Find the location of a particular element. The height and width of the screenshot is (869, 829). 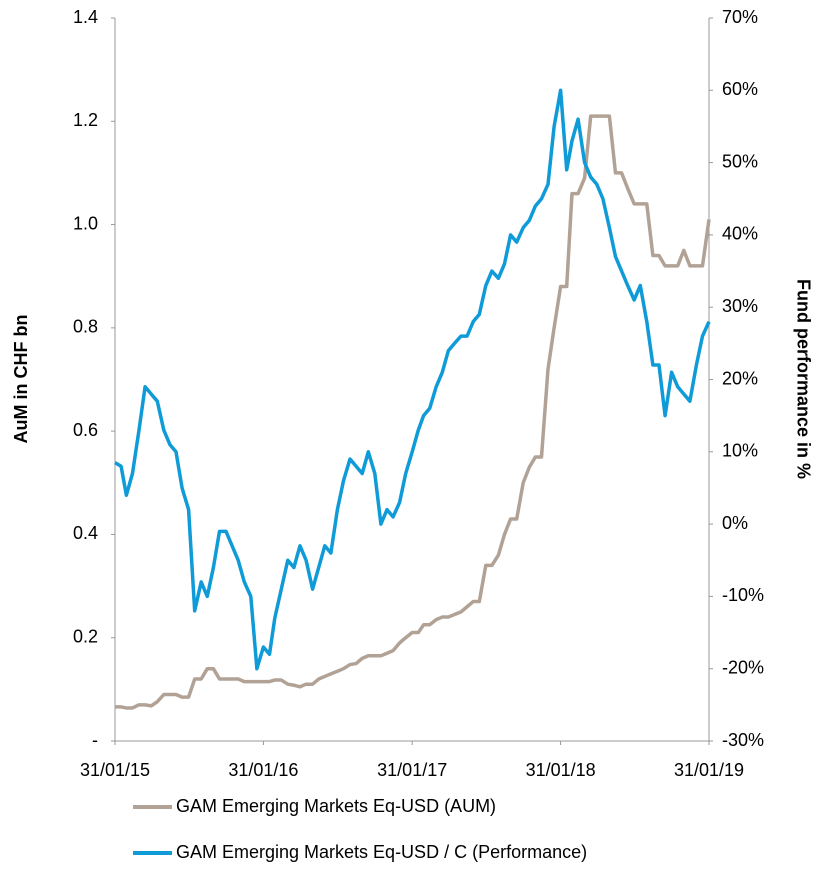

y2-tick-label: 0% is located at coordinates (735, 523).